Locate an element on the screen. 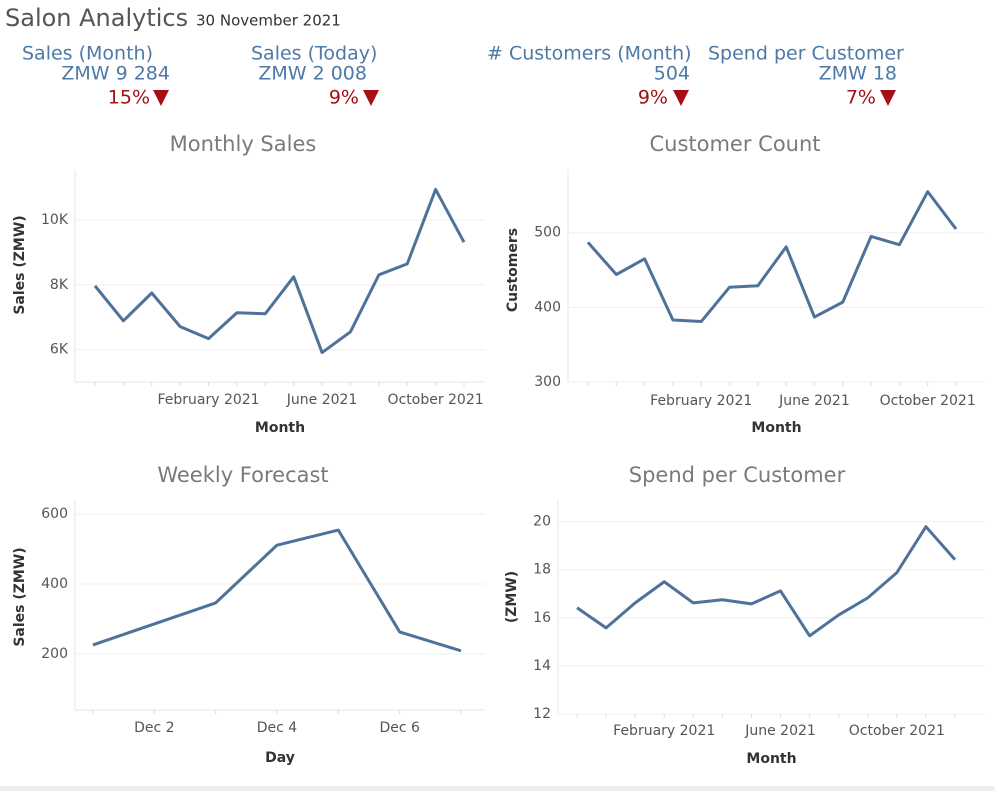 The width and height of the screenshot is (995, 791). kpi-value: ZMW 18 is located at coordinates (858, 74).